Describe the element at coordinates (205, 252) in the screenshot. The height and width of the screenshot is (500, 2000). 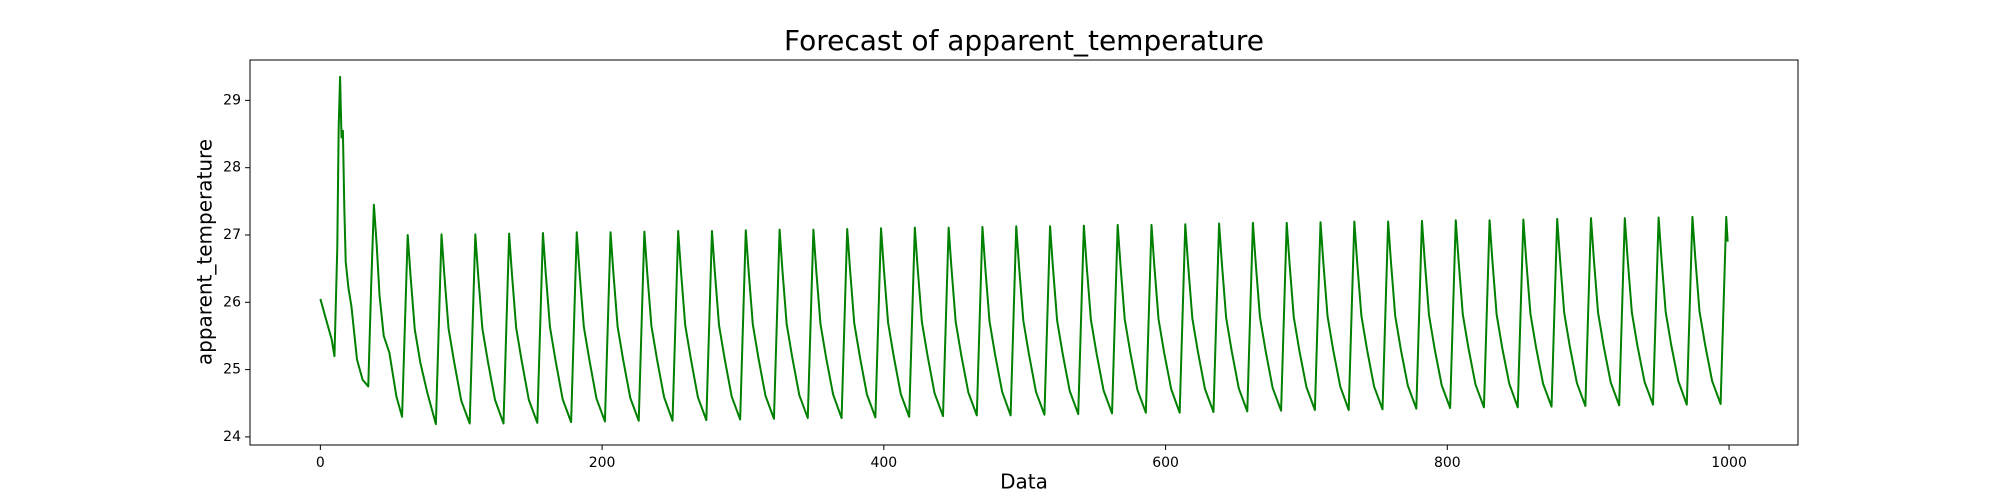
I see `y-axis-label: apparent_temperature` at that location.